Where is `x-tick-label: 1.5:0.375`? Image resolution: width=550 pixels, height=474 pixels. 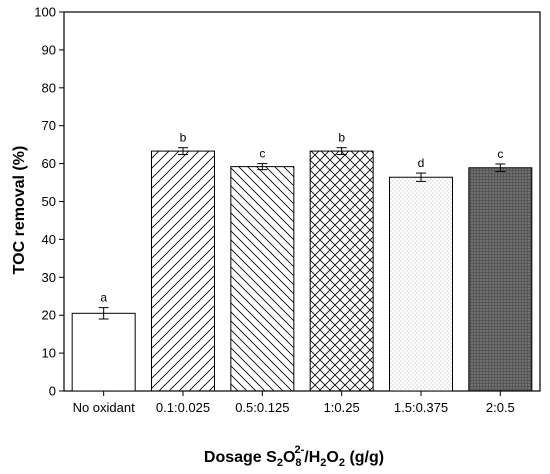
x-tick-label: 1.5:0.375 is located at coordinates (421, 407).